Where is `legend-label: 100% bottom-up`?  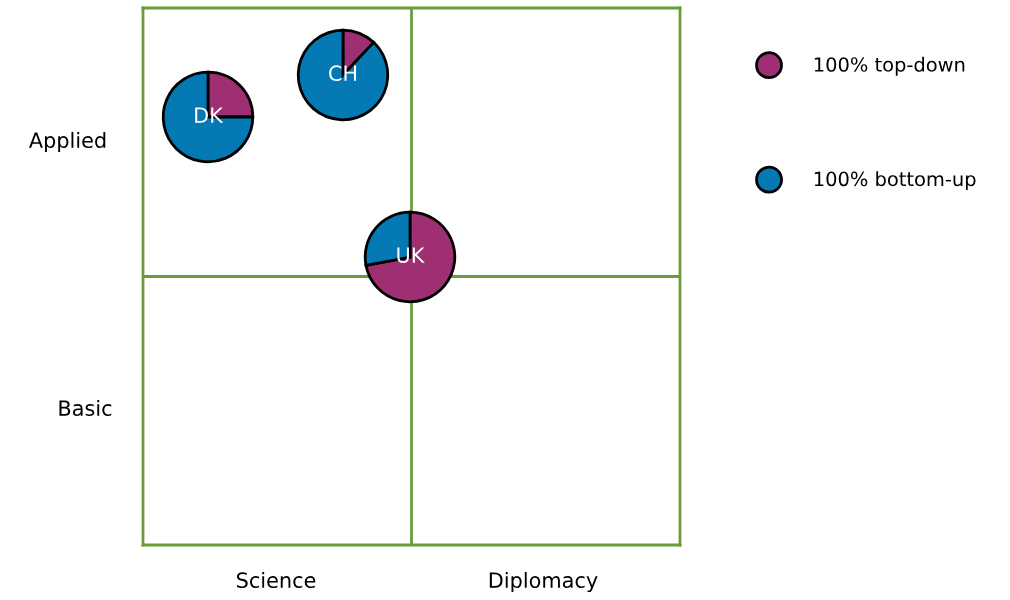
legend-label: 100% bottom-up is located at coordinates (895, 181).